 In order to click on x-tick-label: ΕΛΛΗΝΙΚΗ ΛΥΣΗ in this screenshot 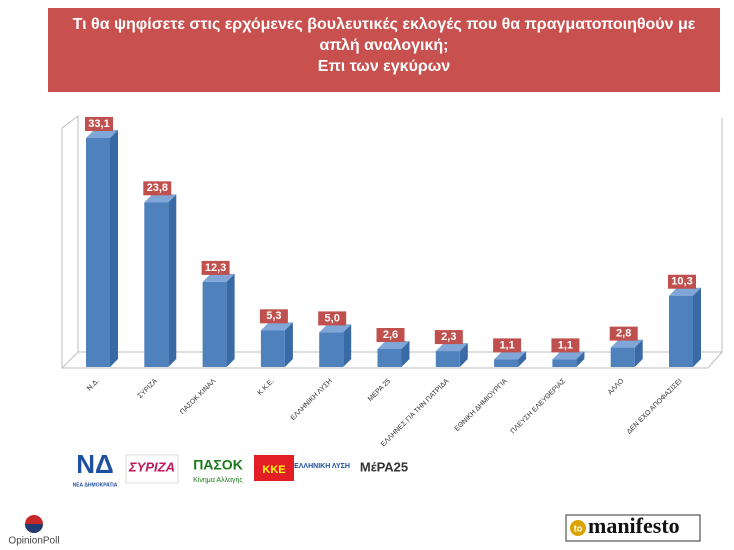, I will do `click(312, 400)`.